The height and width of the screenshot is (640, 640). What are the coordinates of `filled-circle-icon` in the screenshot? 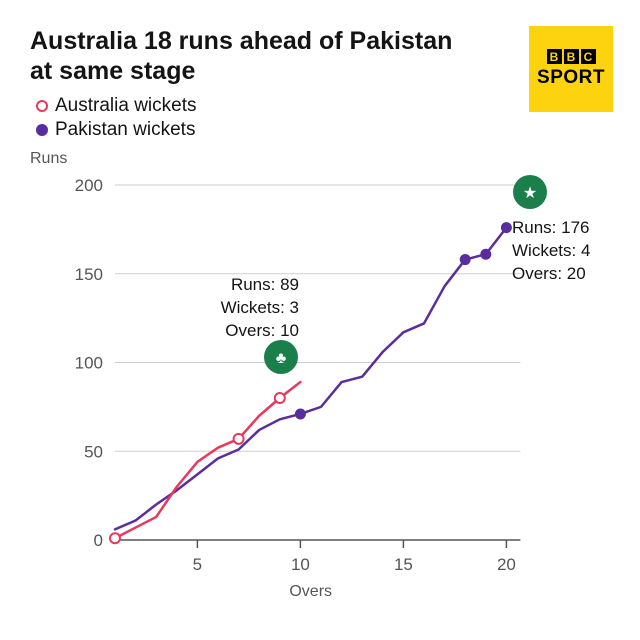 It's located at (42, 130).